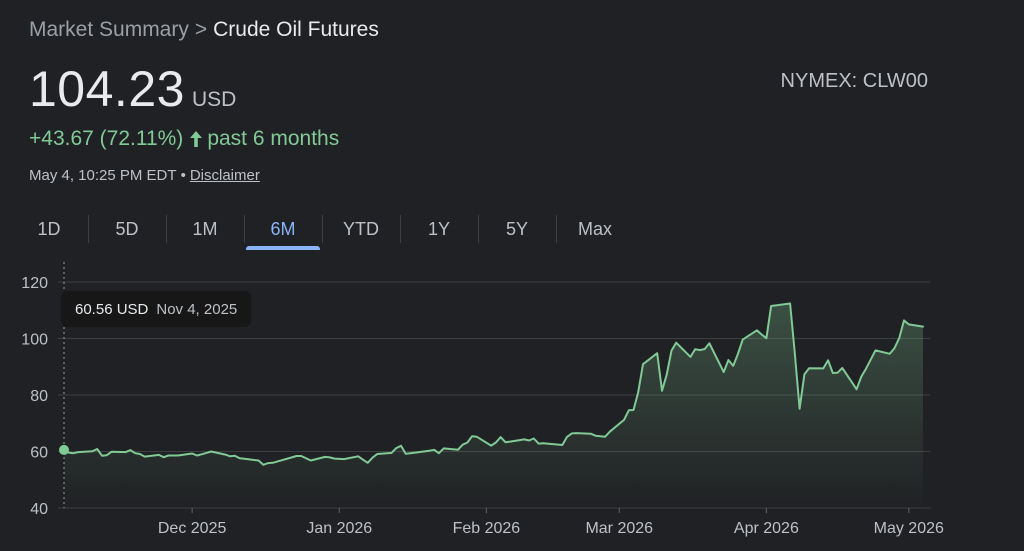  What do you see at coordinates (106, 138) in the screenshot?
I see `change-value: +43.67 (72.11%)` at bounding box center [106, 138].